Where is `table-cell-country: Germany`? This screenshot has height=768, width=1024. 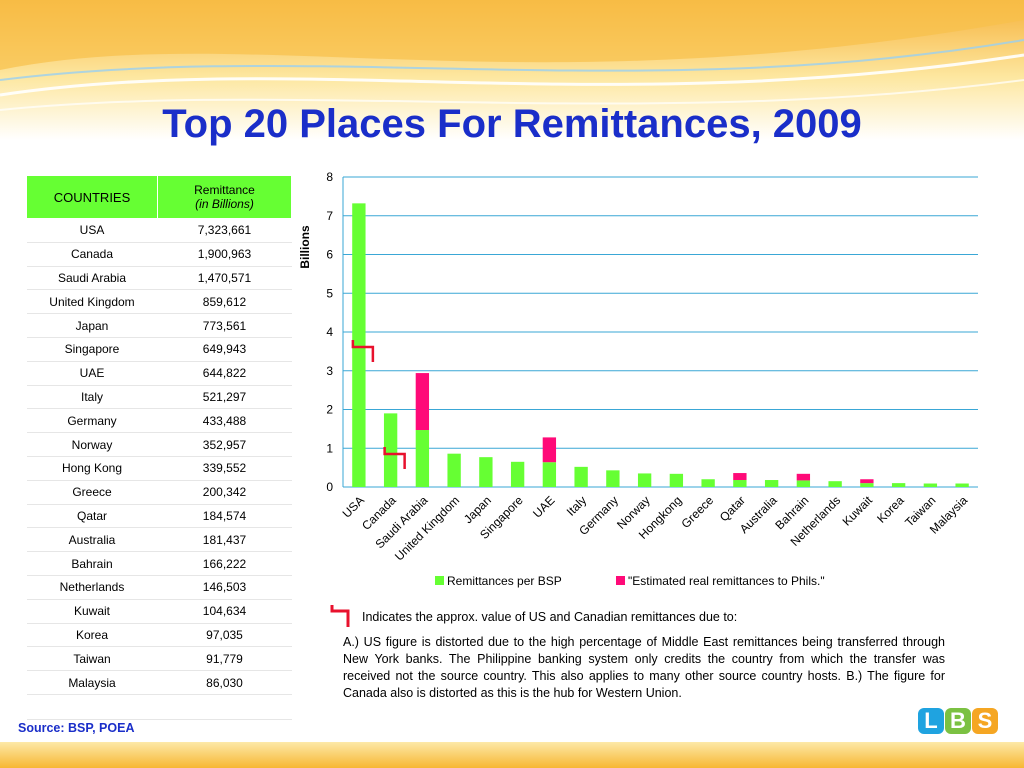
table-cell-country: Germany is located at coordinates (92, 421).